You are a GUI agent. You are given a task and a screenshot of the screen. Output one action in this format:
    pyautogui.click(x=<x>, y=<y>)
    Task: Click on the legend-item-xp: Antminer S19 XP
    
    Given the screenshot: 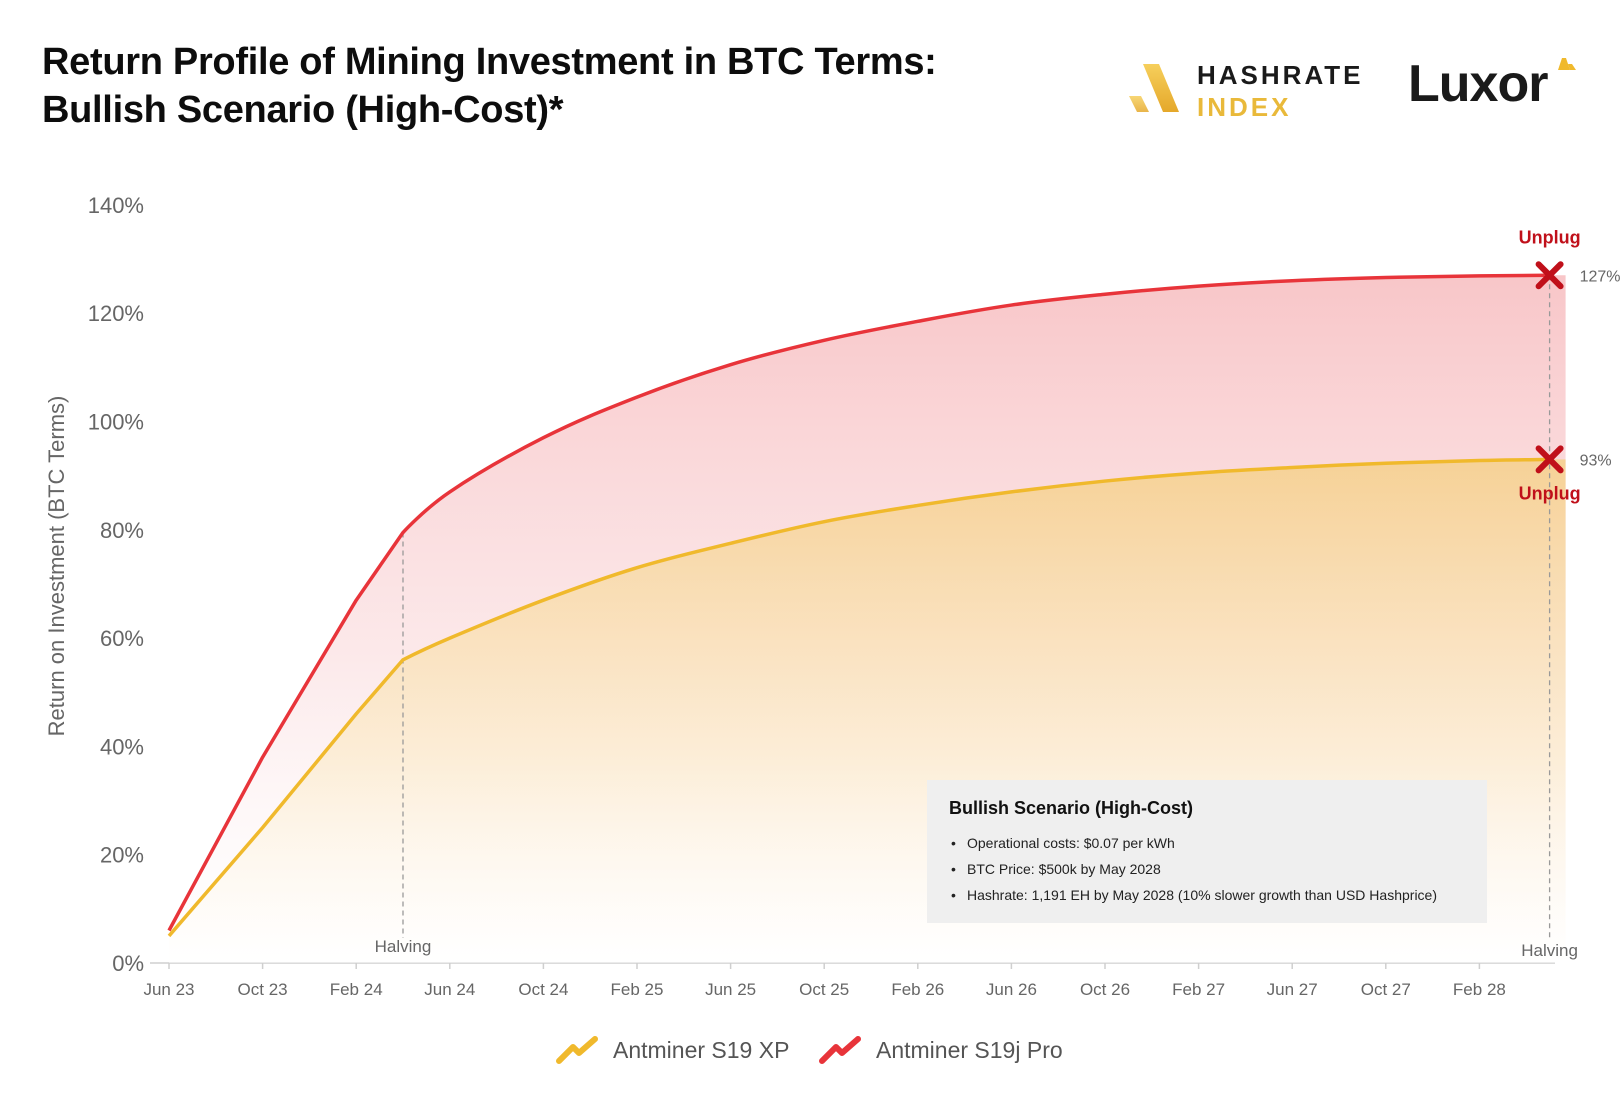 What is the action you would take?
    pyautogui.click(x=672, y=1050)
    